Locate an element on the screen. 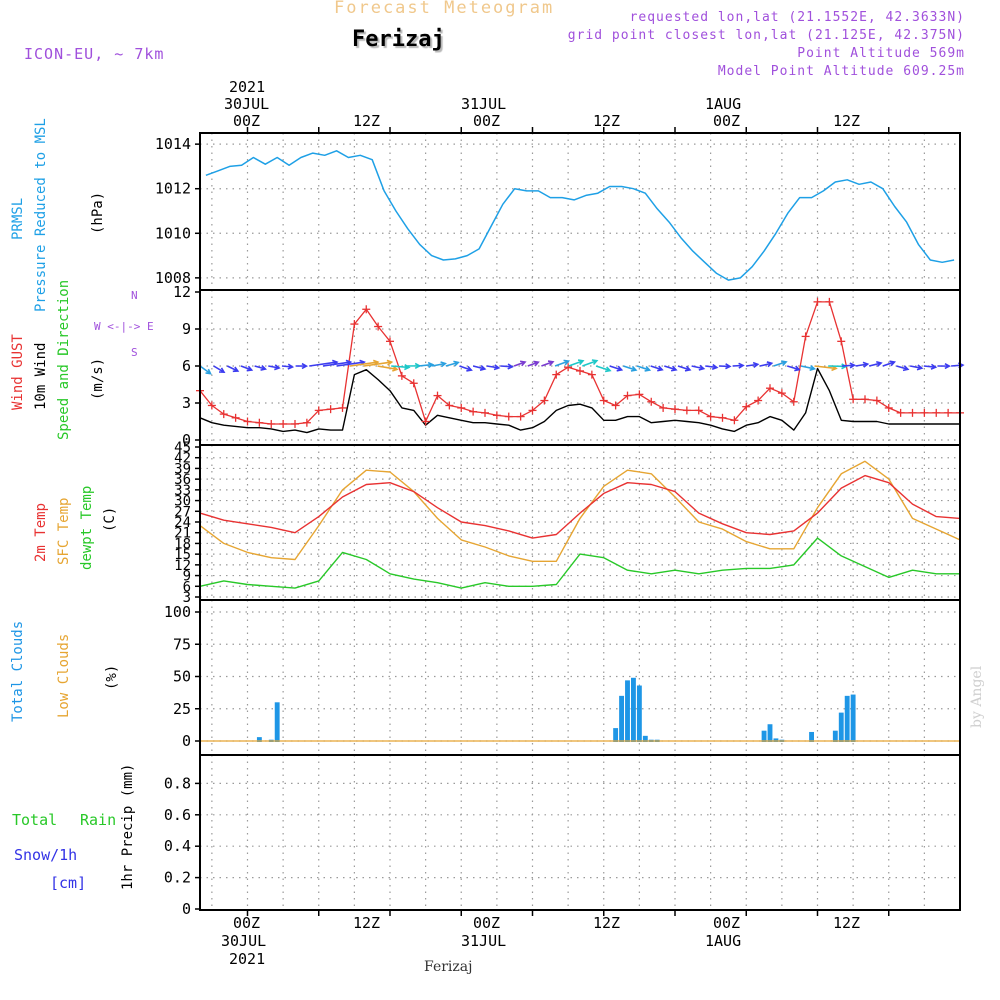 The height and width of the screenshot is (1000, 1000). wind-gust-series-line is located at coordinates (579, 363).